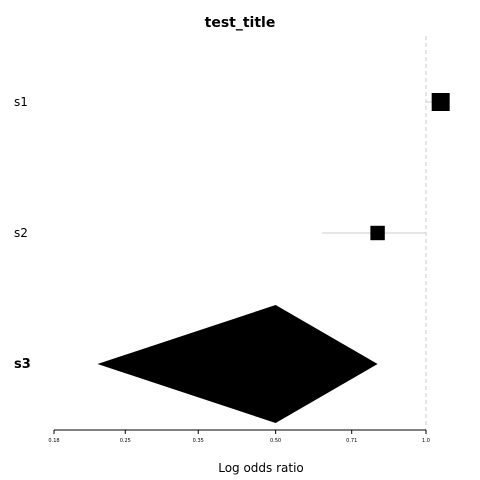  I want to click on x-tick-label-0.18: 0.18, so click(53, 441).